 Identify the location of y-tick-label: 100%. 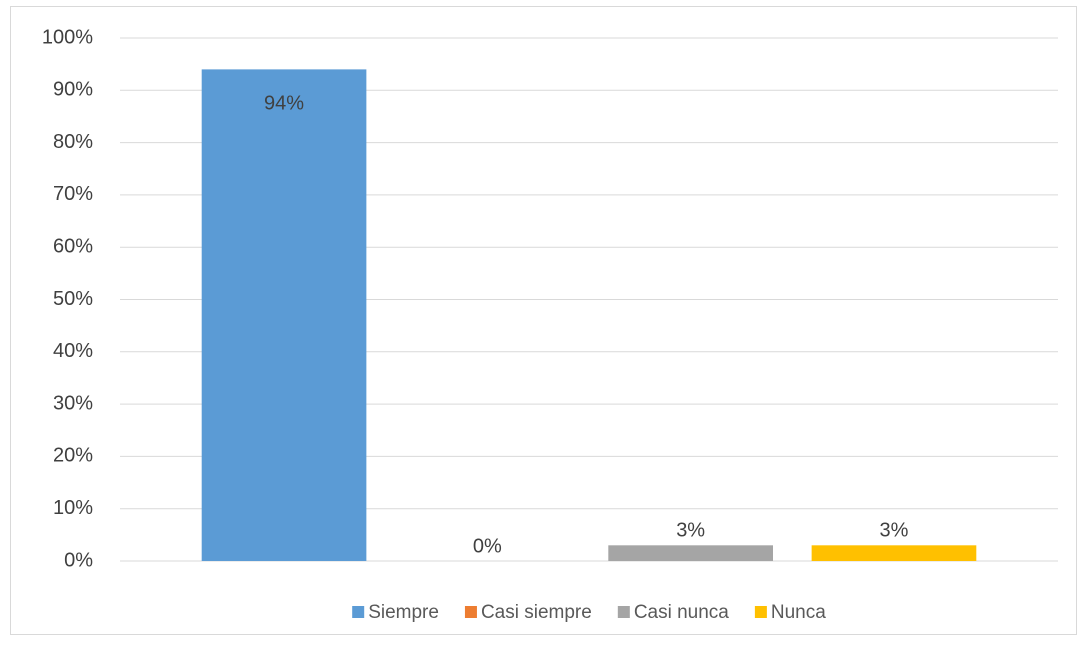
(67, 37).